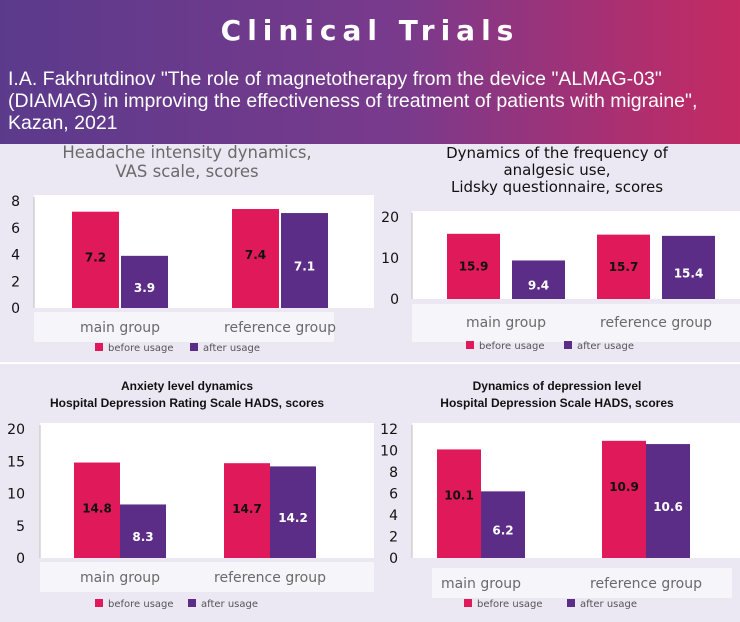 The width and height of the screenshot is (740, 622). What do you see at coordinates (255, 255) in the screenshot?
I see `data-label: 7.4` at bounding box center [255, 255].